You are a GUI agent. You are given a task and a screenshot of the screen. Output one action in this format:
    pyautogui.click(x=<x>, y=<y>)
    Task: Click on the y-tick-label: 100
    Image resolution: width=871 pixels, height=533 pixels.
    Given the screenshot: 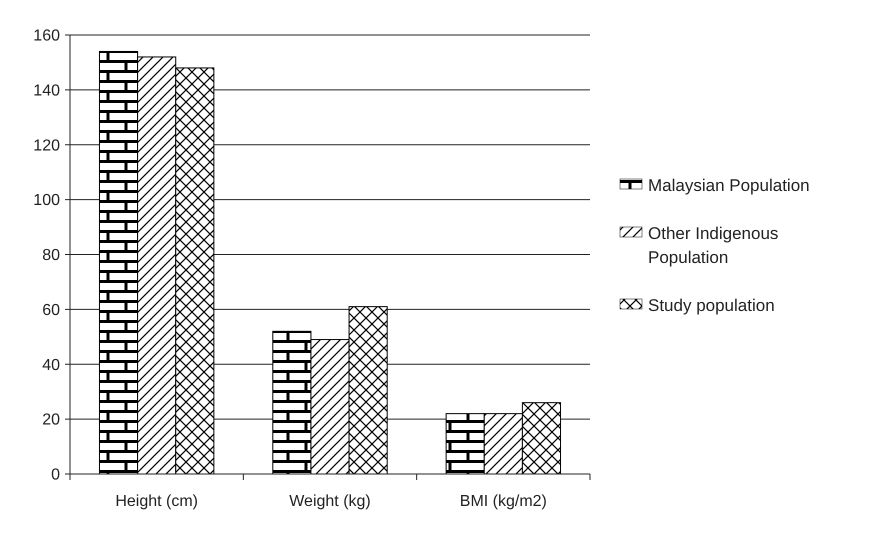 What is the action you would take?
    pyautogui.click(x=46, y=201)
    